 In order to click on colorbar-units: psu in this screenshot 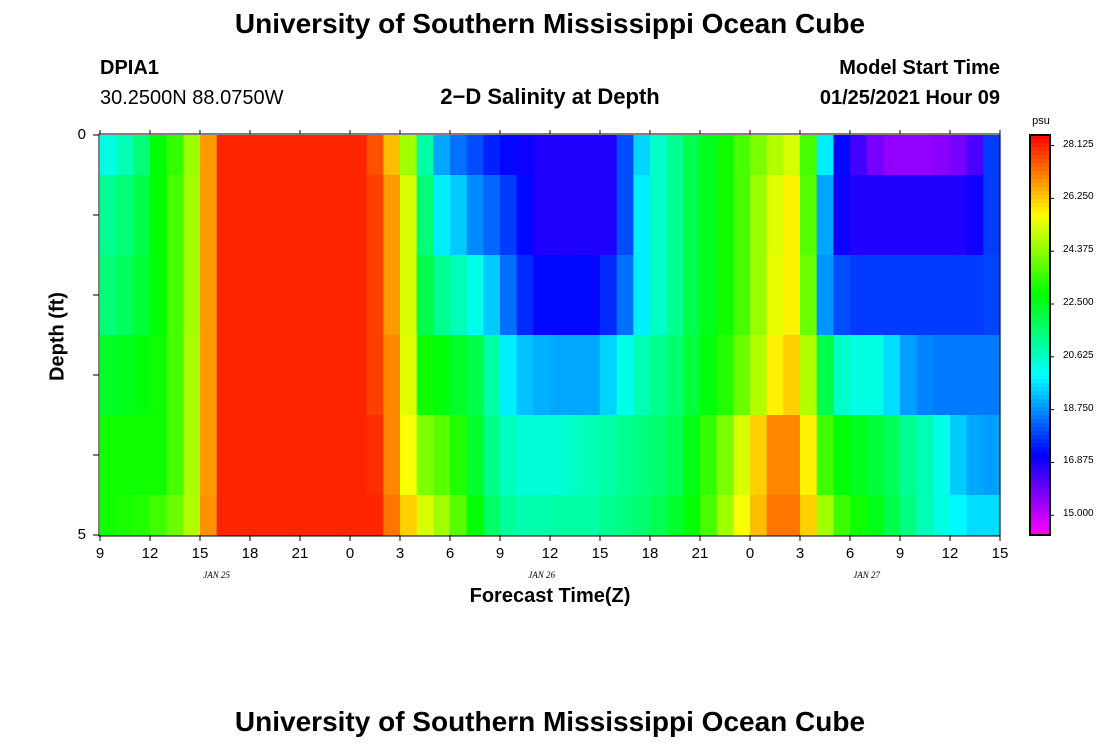, I will do `click(1041, 121)`.